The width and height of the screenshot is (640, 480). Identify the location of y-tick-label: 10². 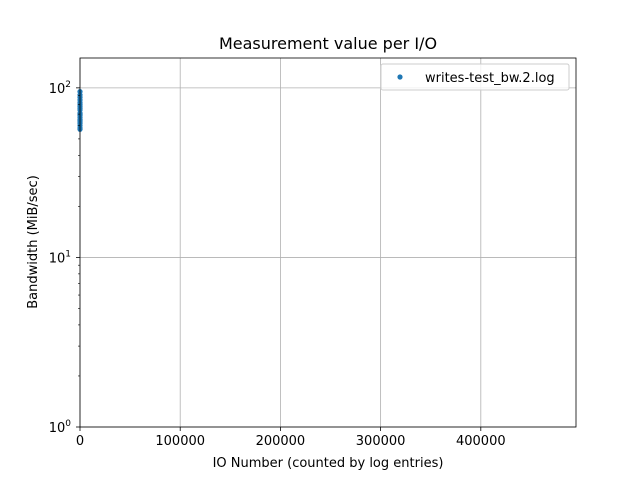
(60, 88).